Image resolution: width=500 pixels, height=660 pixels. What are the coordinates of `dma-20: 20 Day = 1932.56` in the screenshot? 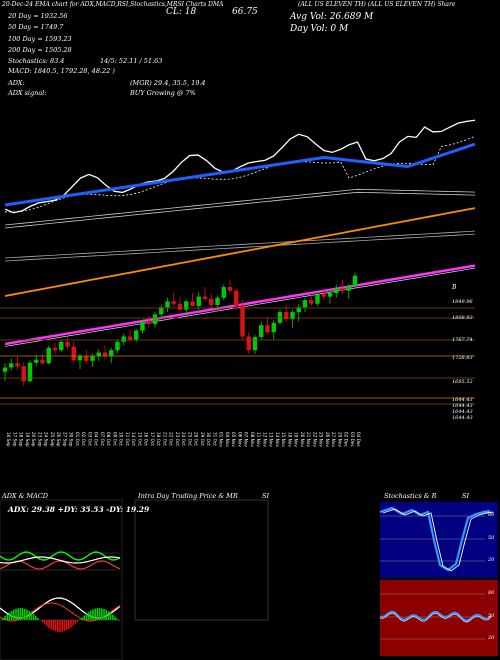 It's located at (38, 16).